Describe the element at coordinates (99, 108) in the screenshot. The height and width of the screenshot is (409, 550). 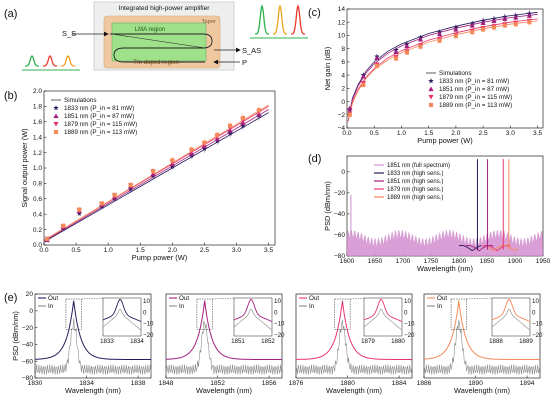
I see `b-legend-entry: 1833 nm (P_in = 81 mW)` at that location.